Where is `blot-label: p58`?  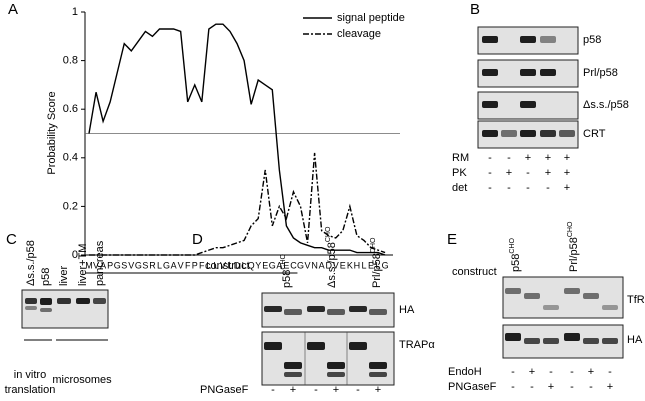 blot-label: p58 is located at coordinates (592, 40).